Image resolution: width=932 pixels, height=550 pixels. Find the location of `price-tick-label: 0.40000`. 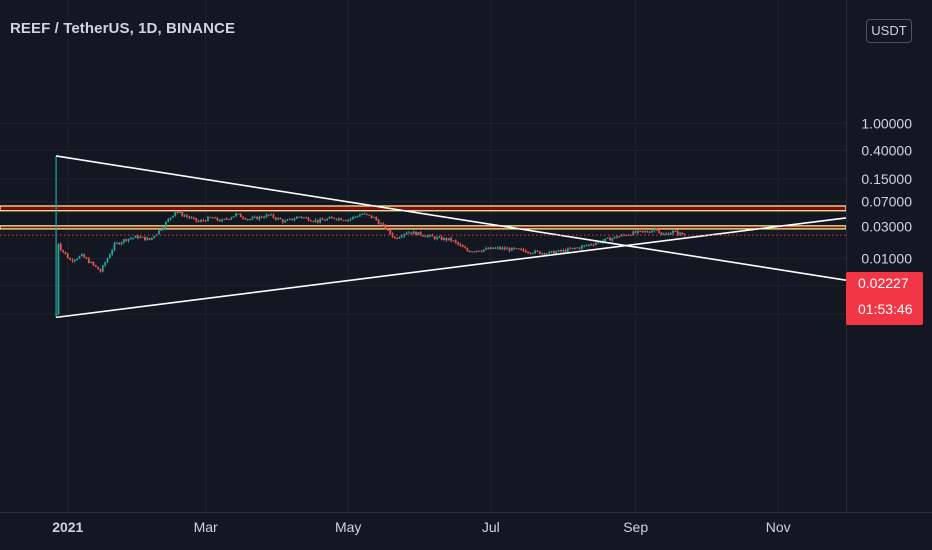

price-tick-label: 0.40000 is located at coordinates (886, 150).